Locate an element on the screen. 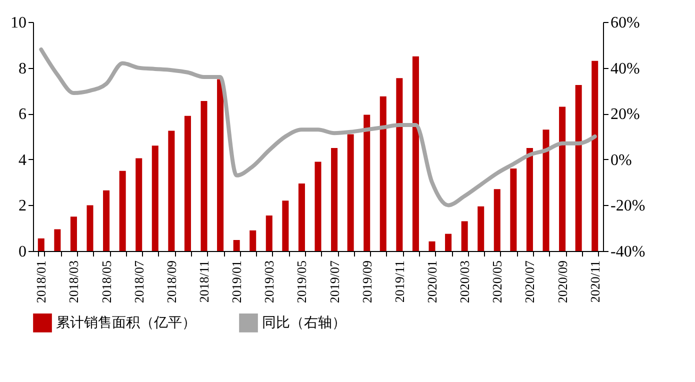  x-tick-label: 2020/03 is located at coordinates (464, 282).